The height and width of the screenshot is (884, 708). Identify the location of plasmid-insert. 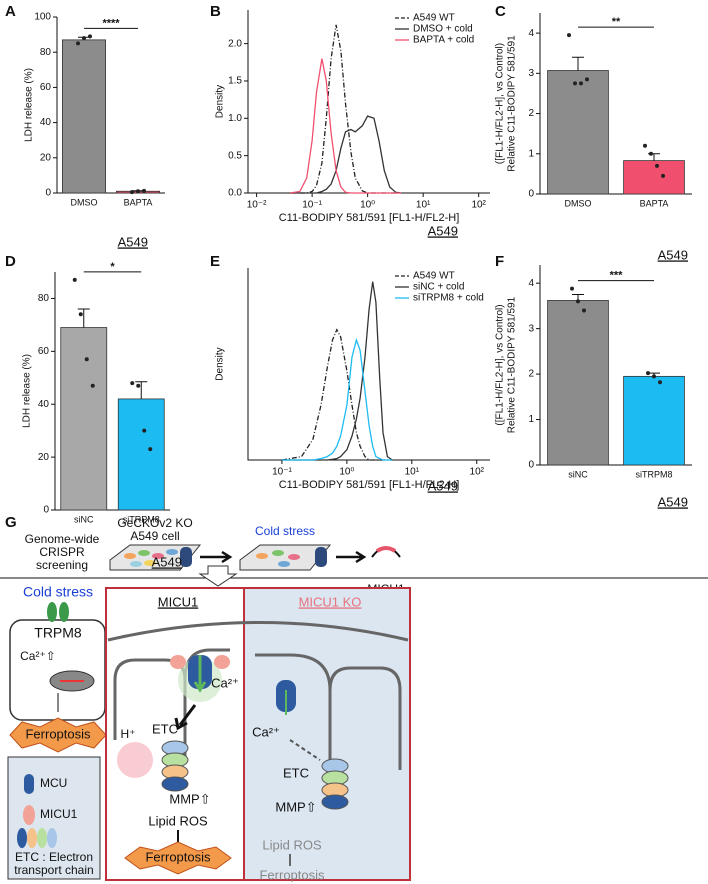
(386, 549).